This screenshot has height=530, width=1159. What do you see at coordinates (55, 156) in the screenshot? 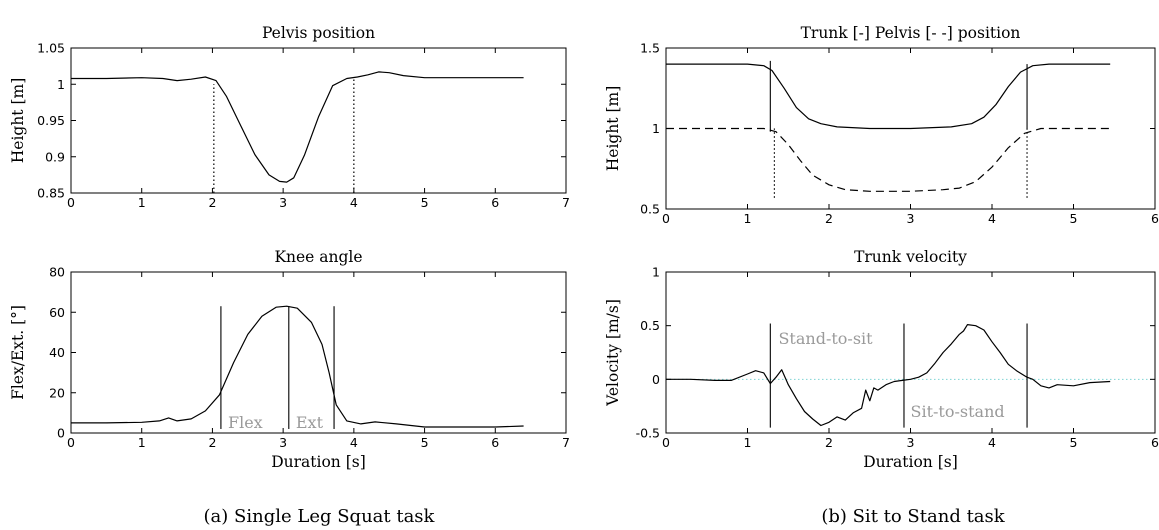
I see `y-tick-label: 0.9` at bounding box center [55, 156].